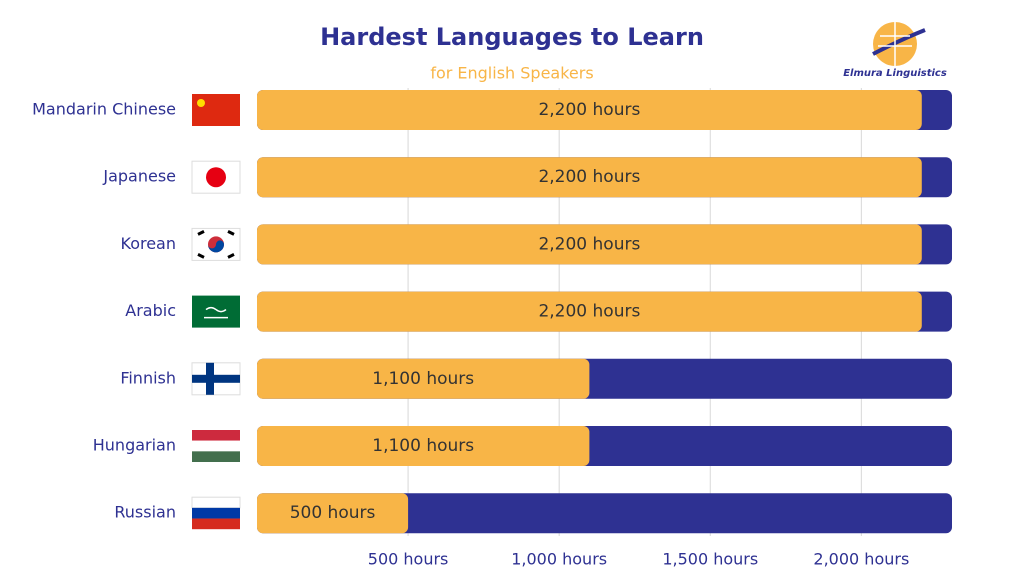 The image size is (1024, 576). What do you see at coordinates (201, 103) in the screenshot?
I see `flag-star` at bounding box center [201, 103].